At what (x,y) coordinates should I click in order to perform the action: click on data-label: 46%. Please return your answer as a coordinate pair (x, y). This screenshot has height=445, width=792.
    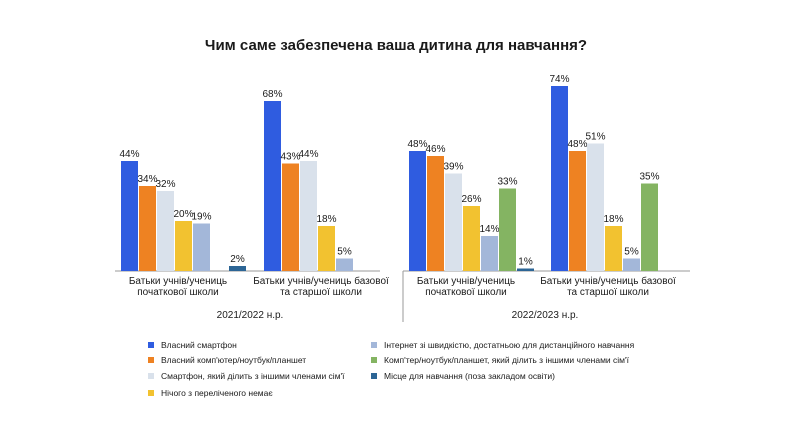
    Looking at the image, I should click on (435, 149).